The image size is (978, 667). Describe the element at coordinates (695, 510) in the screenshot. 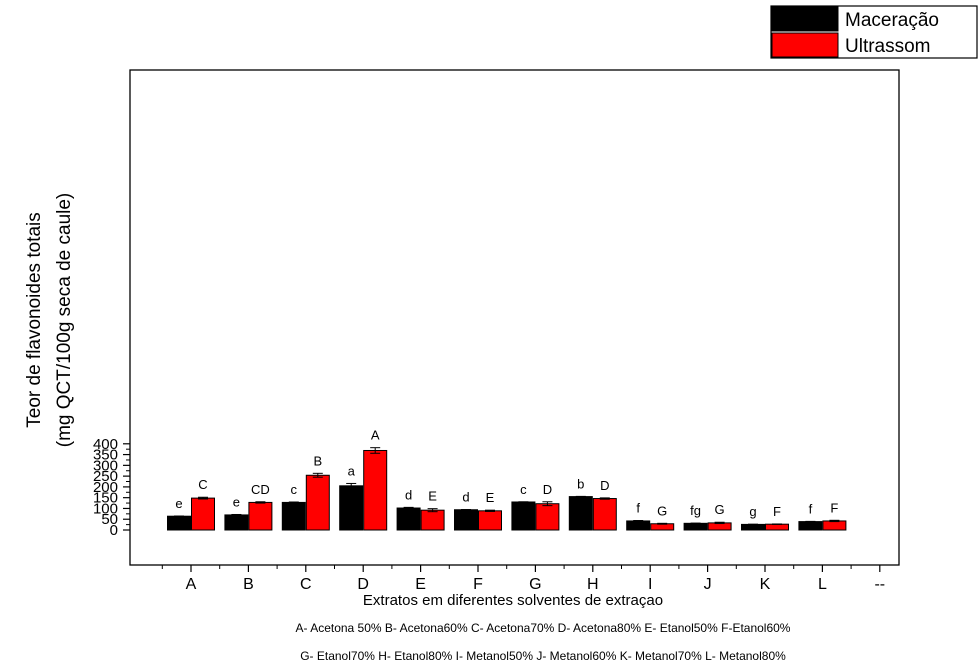

I see `significance-letter: fg` at that location.